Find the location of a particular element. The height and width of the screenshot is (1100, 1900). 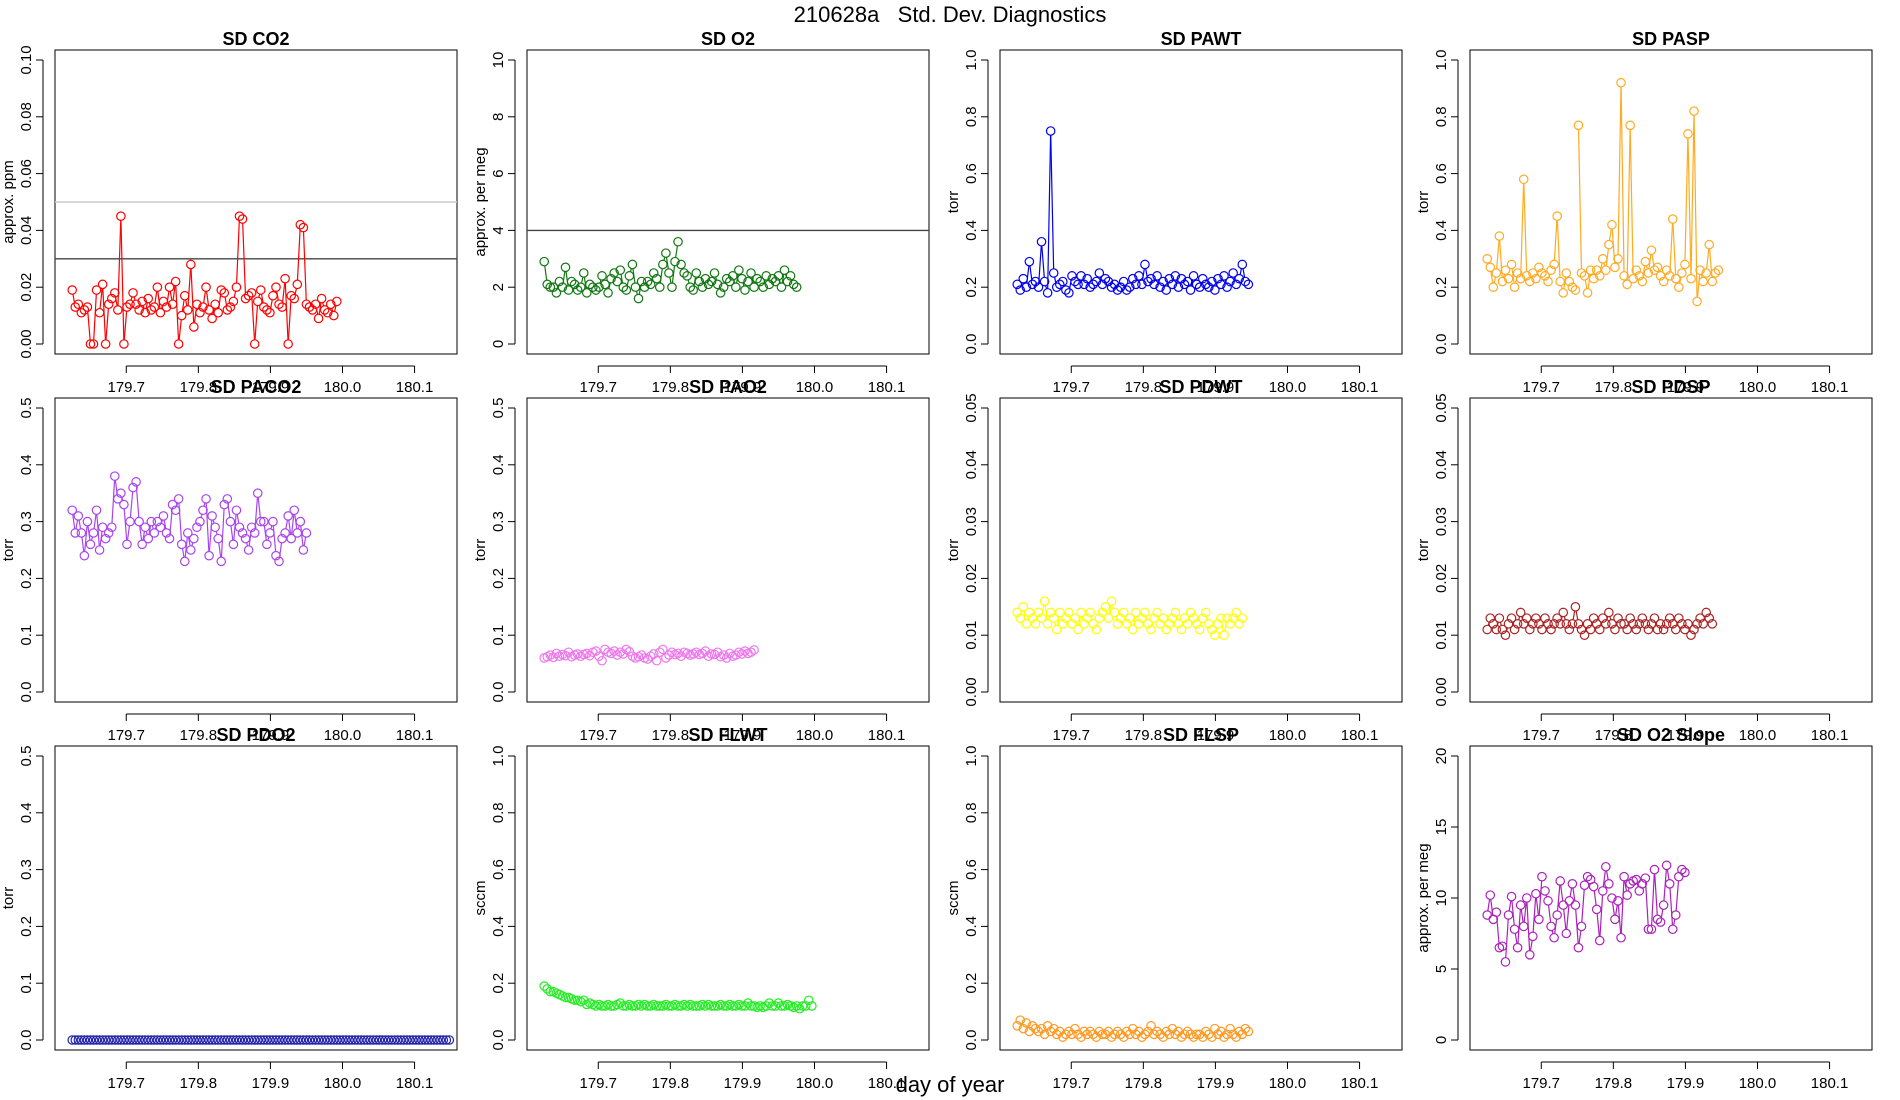

y-tick-label: 0.0 is located at coordinates (26, 692).